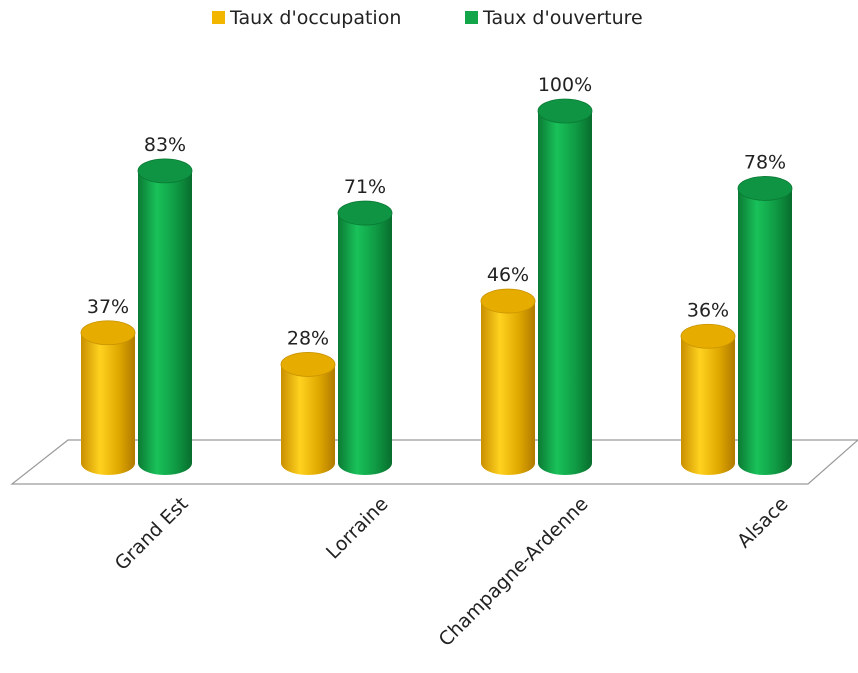  I want to click on bar-ouverture-champagne-ardenne, so click(565, 286).